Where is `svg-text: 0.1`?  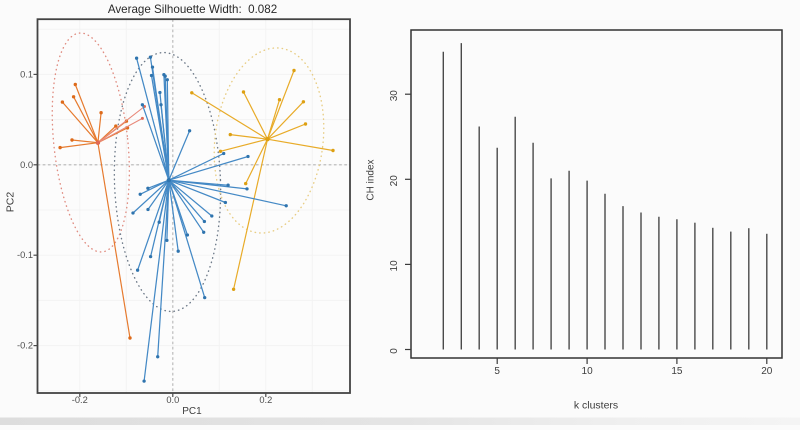 svg-text: 0.1 is located at coordinates (26, 74).